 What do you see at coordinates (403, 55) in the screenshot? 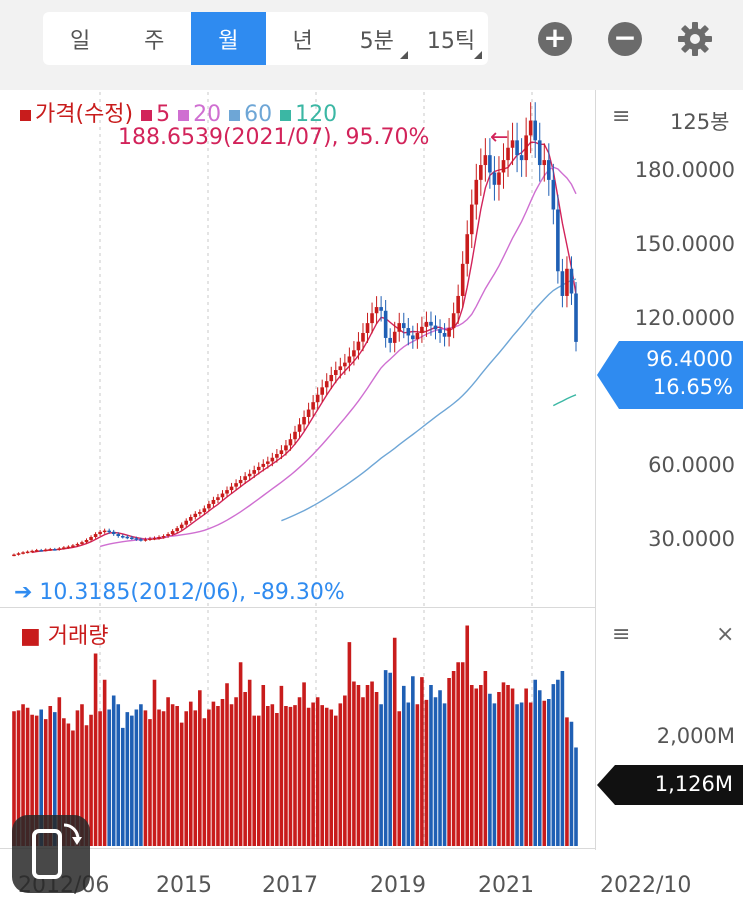
I see `dropdown-corner-icon` at bounding box center [403, 55].